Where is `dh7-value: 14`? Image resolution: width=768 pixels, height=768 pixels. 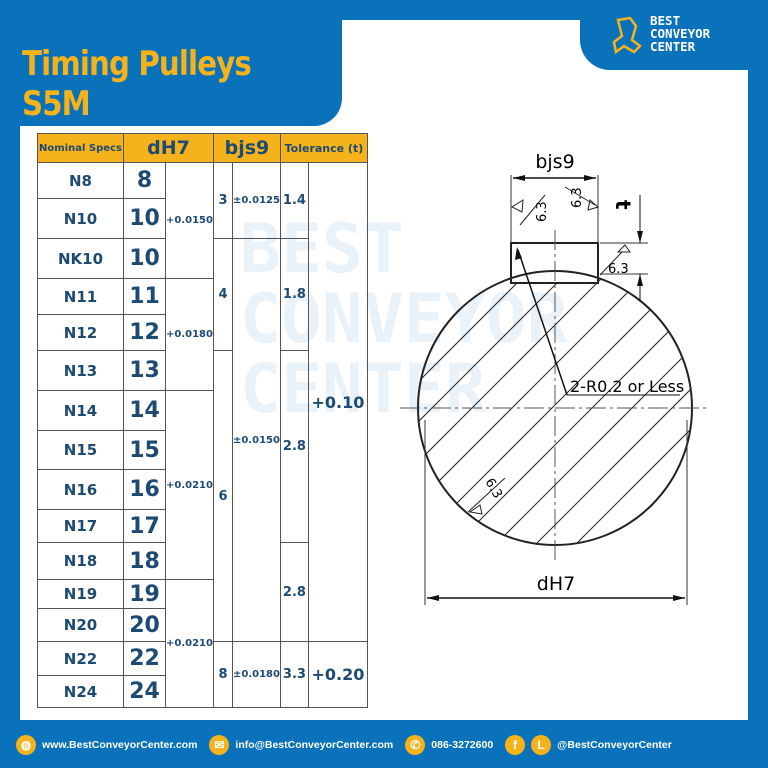
dh7-value: 14 is located at coordinates (144, 410).